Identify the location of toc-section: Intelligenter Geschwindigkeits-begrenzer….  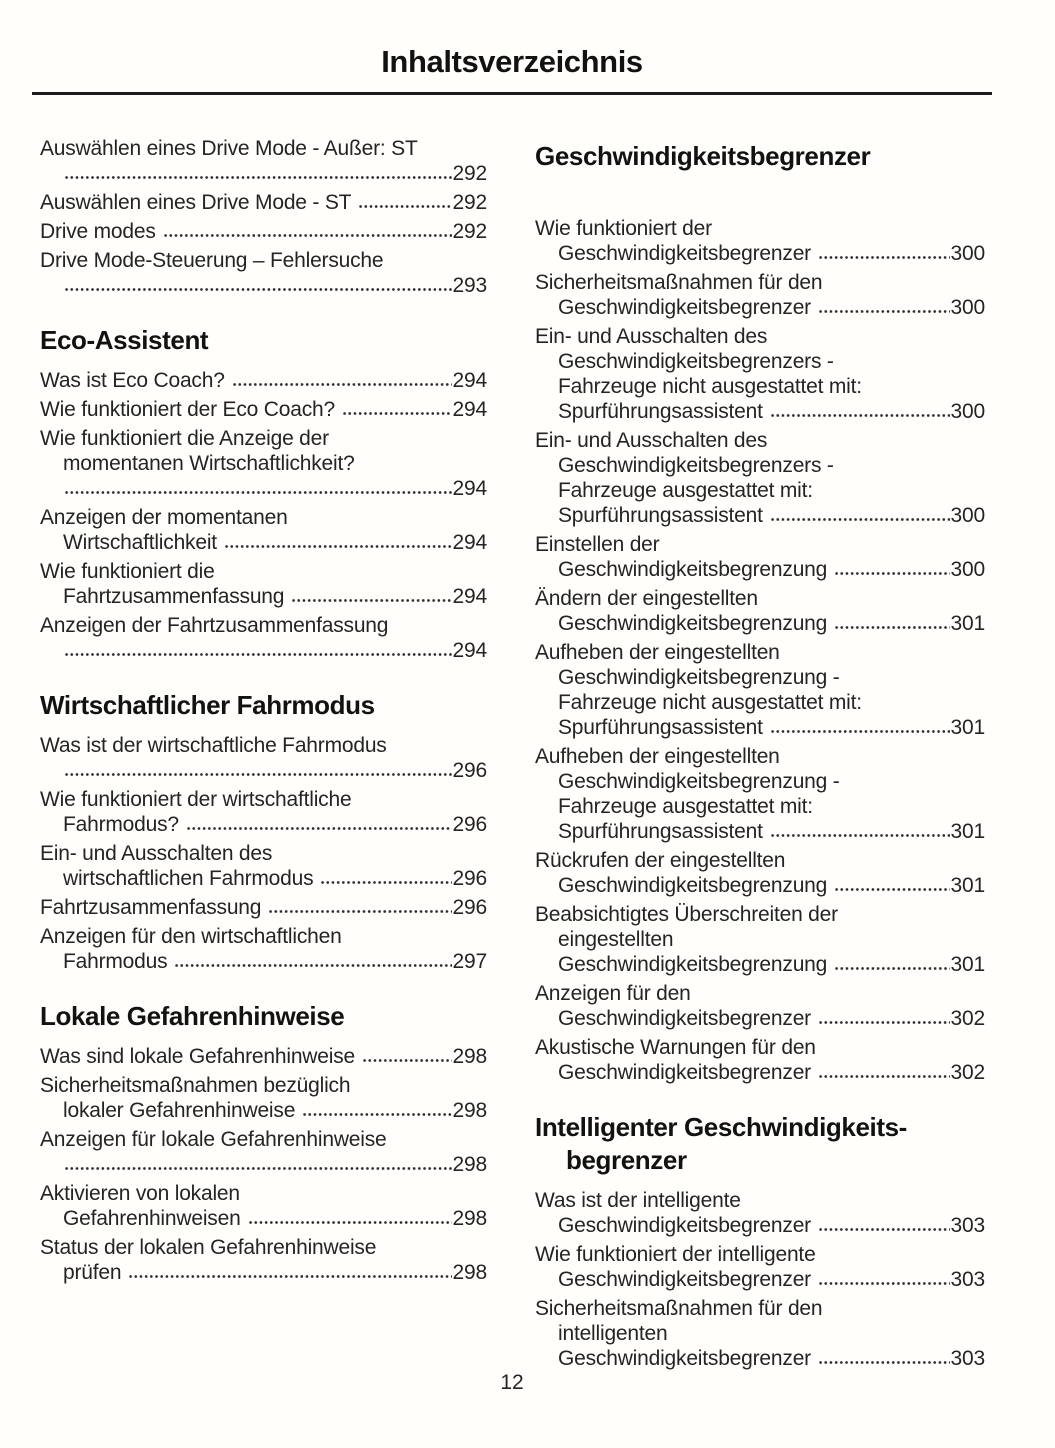
(760, 1241).